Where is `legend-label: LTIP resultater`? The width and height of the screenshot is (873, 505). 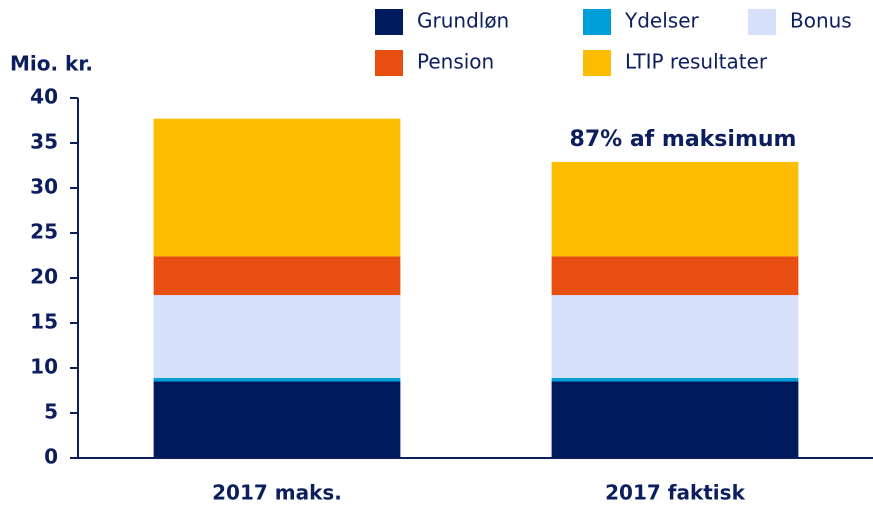
legend-label: LTIP resultater is located at coordinates (696, 62).